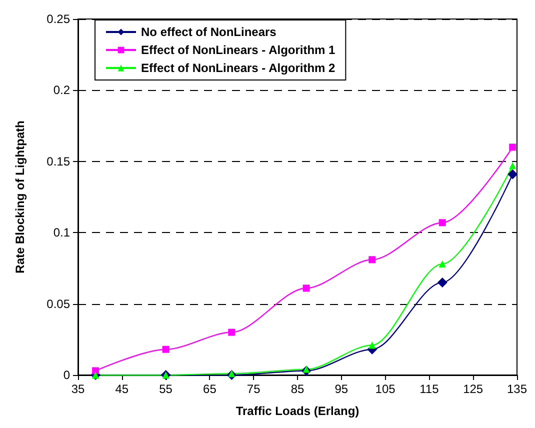 This screenshot has width=535, height=428. Describe the element at coordinates (238, 68) in the screenshot. I see `legend-label: Effect of NonLinears - Algorithm 2` at that location.